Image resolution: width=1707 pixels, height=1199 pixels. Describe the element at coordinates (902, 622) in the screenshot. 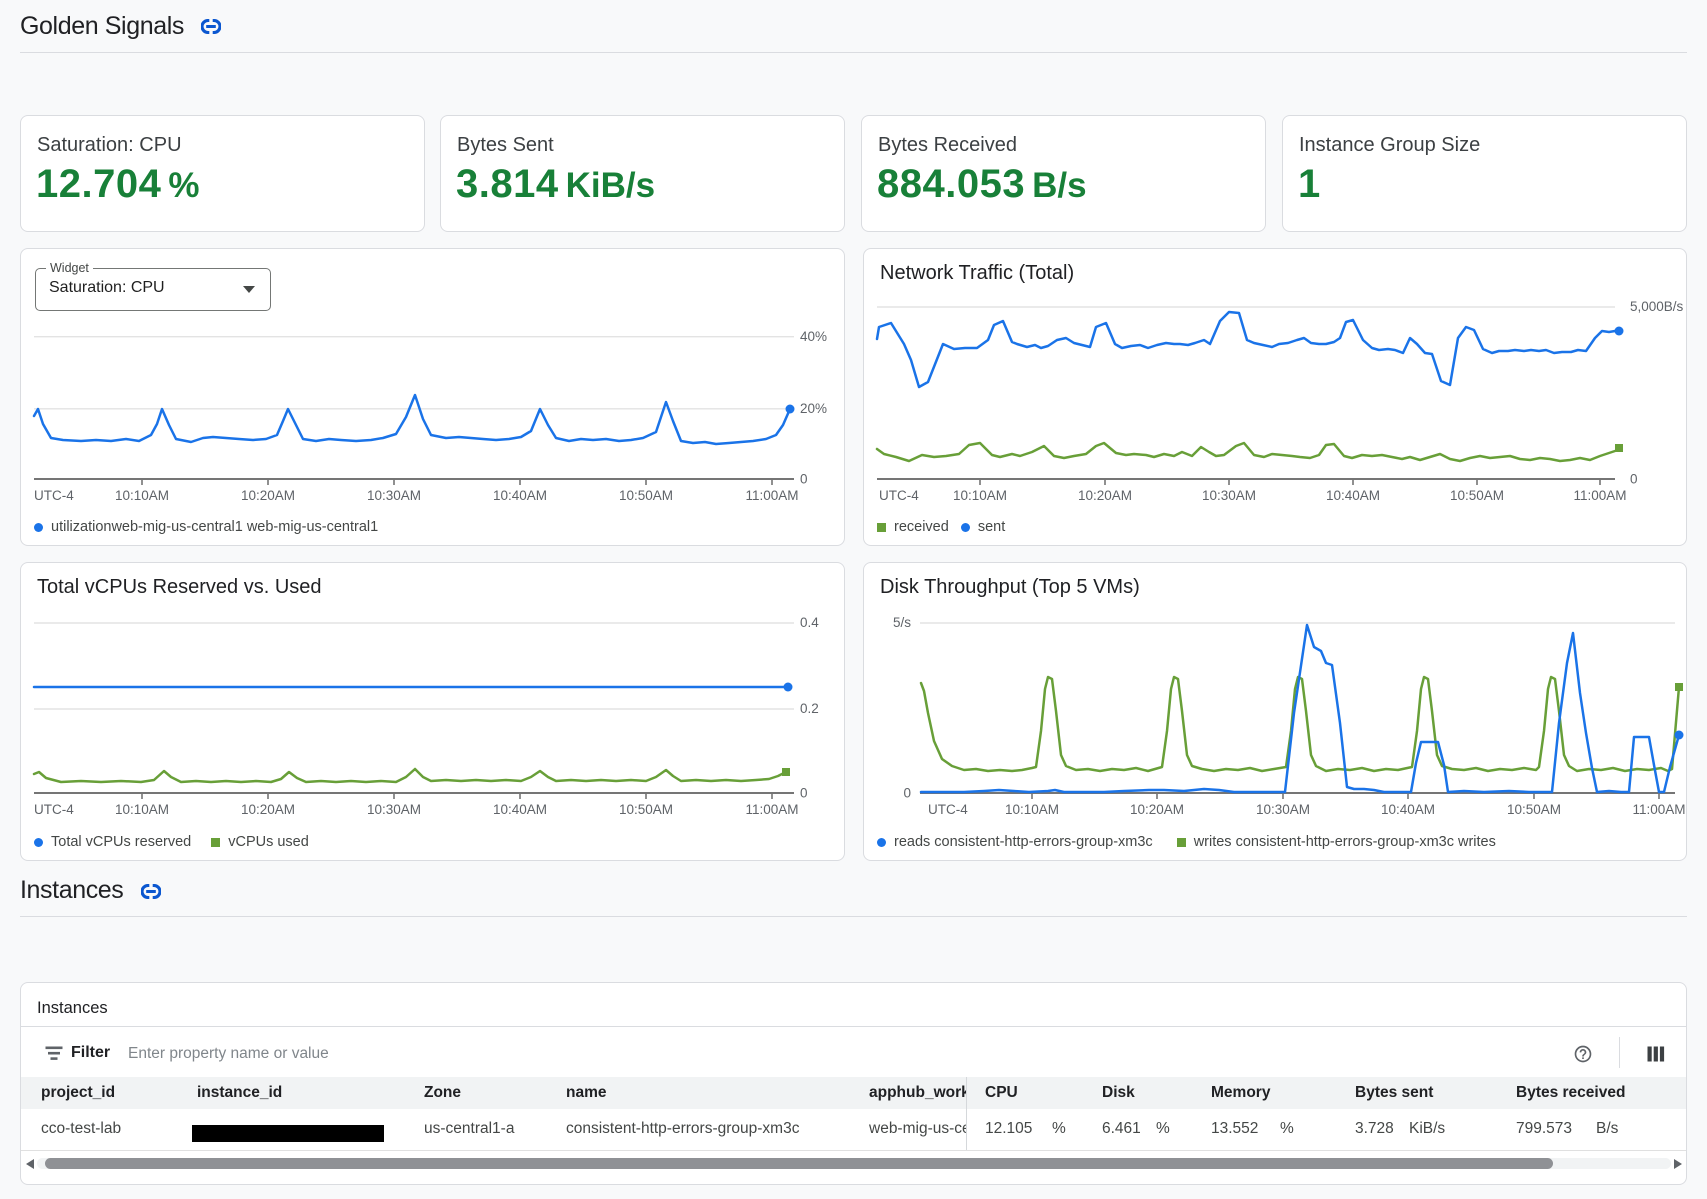

I see `svg-text: 5/s` at that location.